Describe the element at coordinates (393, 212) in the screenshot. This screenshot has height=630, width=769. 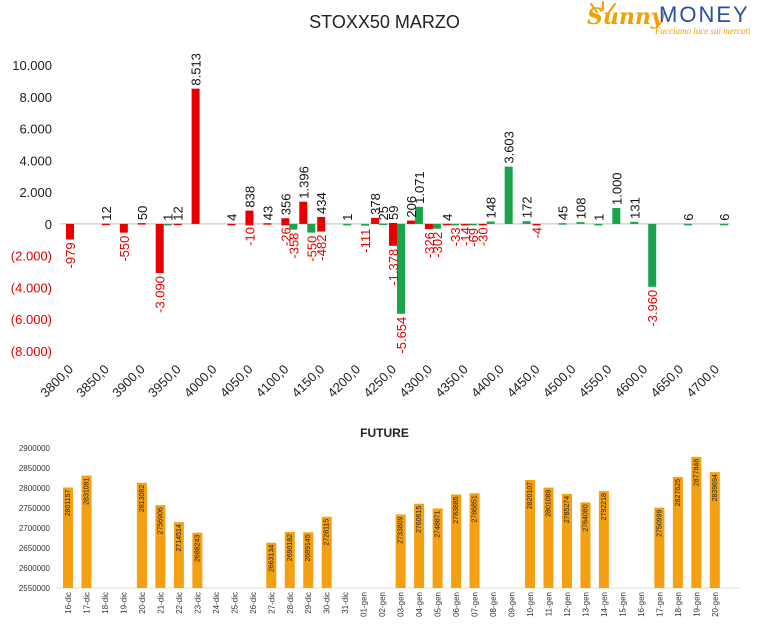
I see `data-label: 59` at that location.